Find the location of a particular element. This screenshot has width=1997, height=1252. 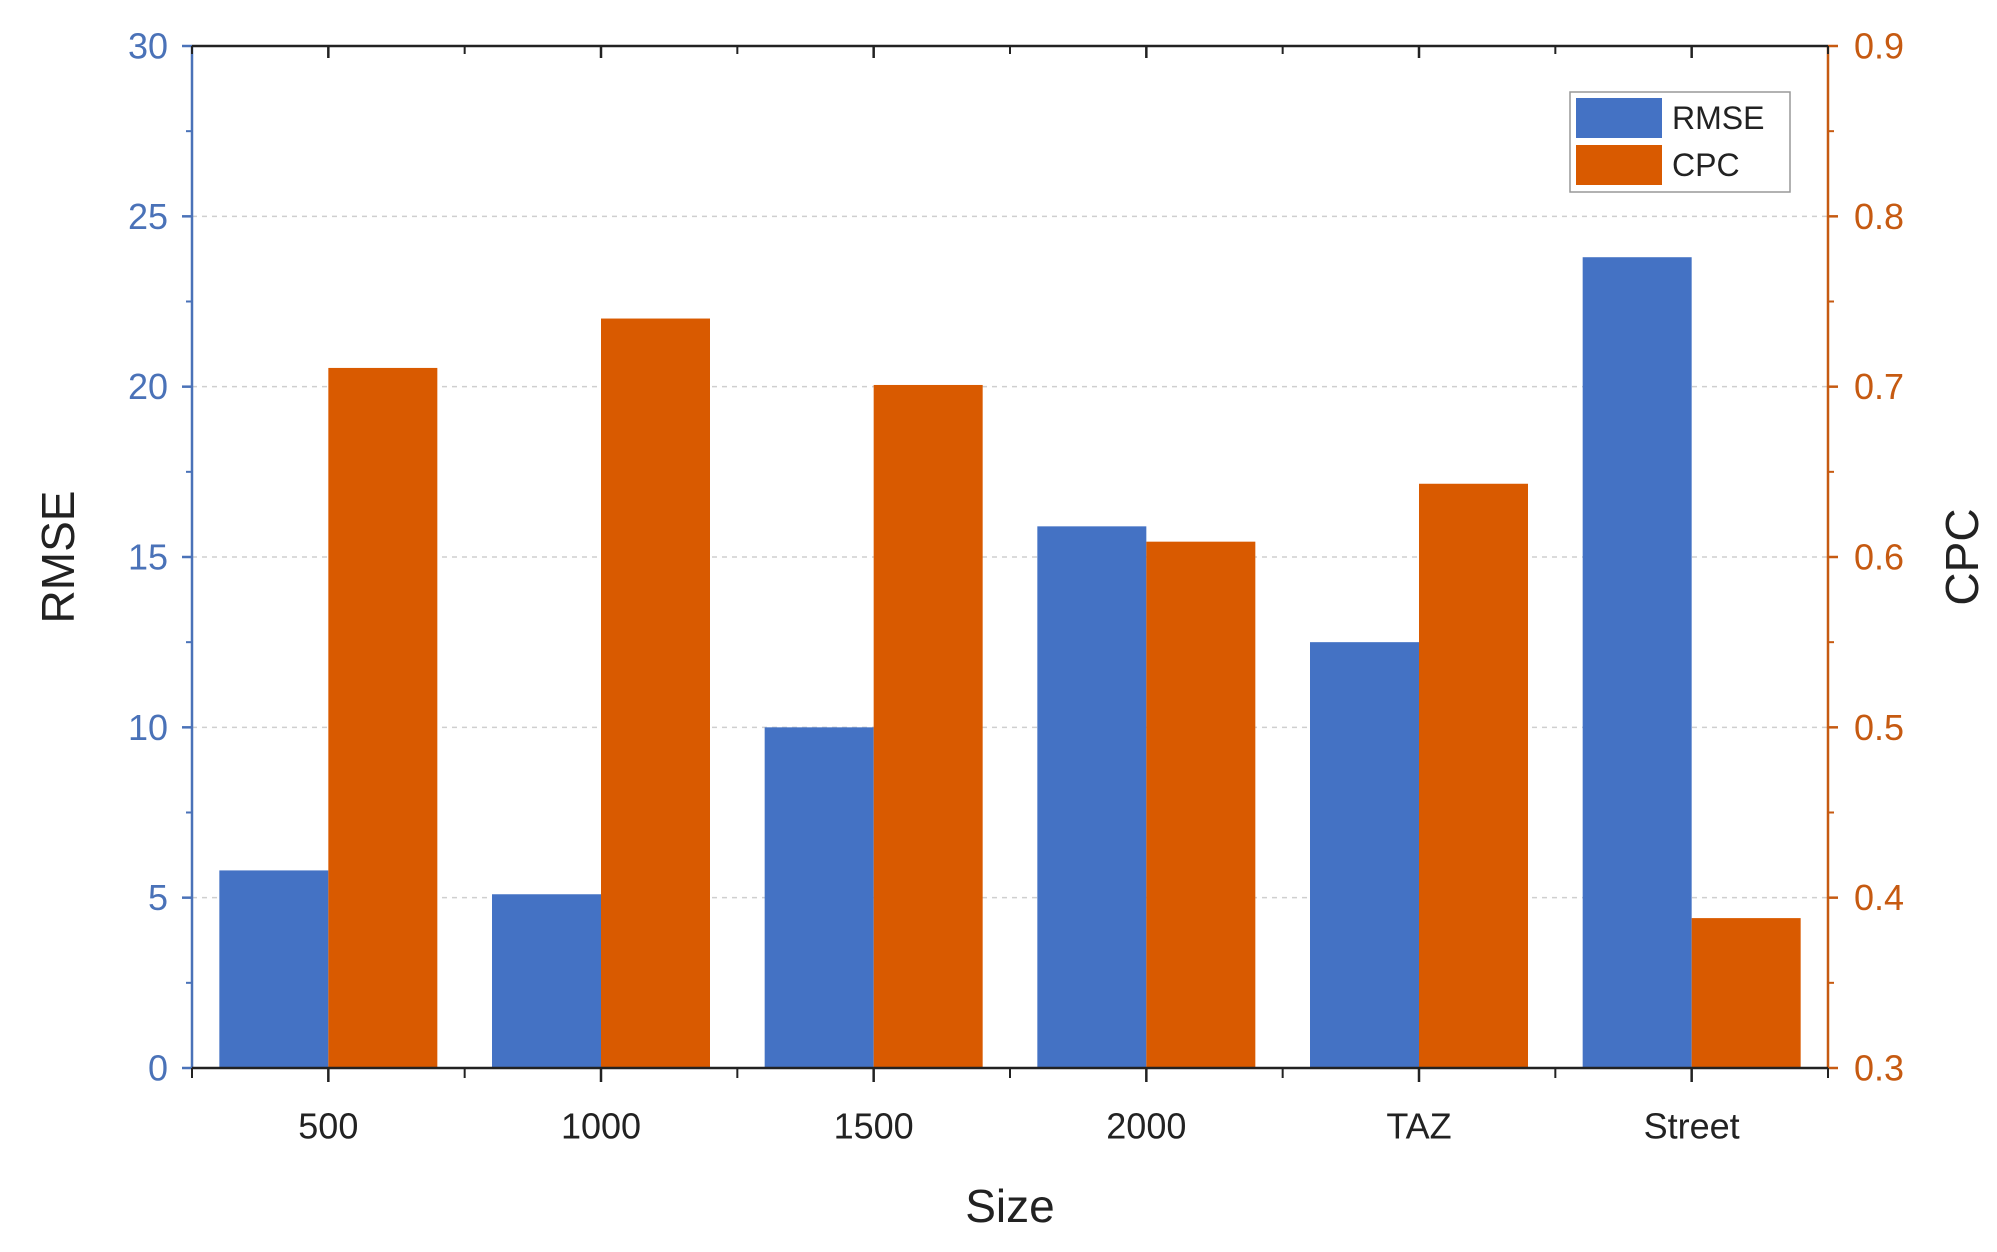

y-tick-label: 5 is located at coordinates (158, 897).